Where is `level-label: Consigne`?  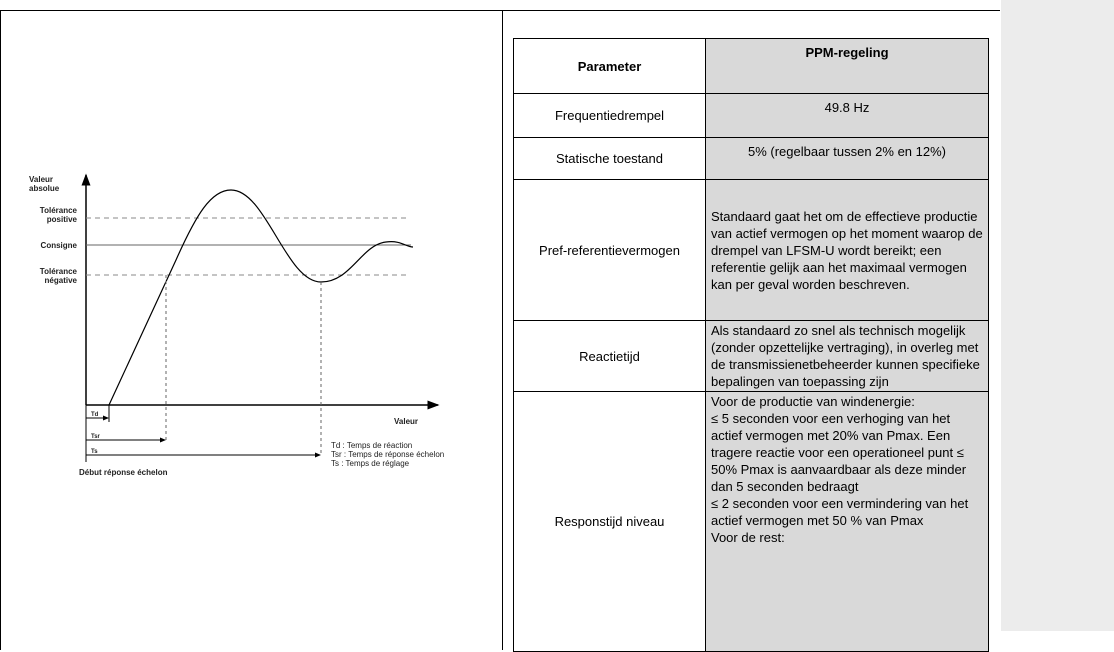
level-label: Consigne is located at coordinates (59, 245).